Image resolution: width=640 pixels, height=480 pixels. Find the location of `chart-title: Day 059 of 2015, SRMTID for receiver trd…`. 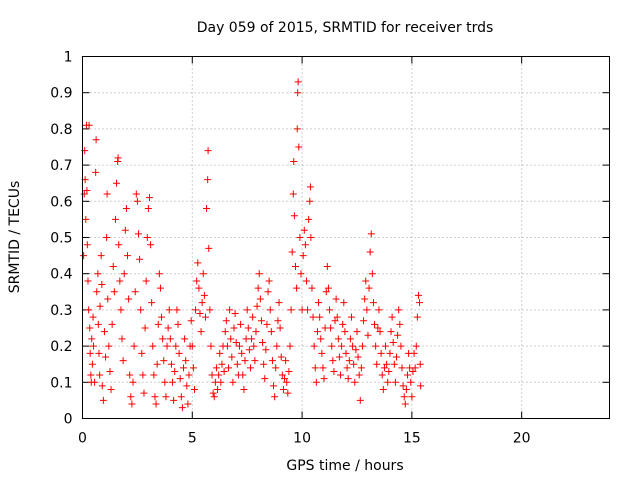

chart-title: Day 059 of 2015, SRMTID for receiver trd… is located at coordinates (345, 28).